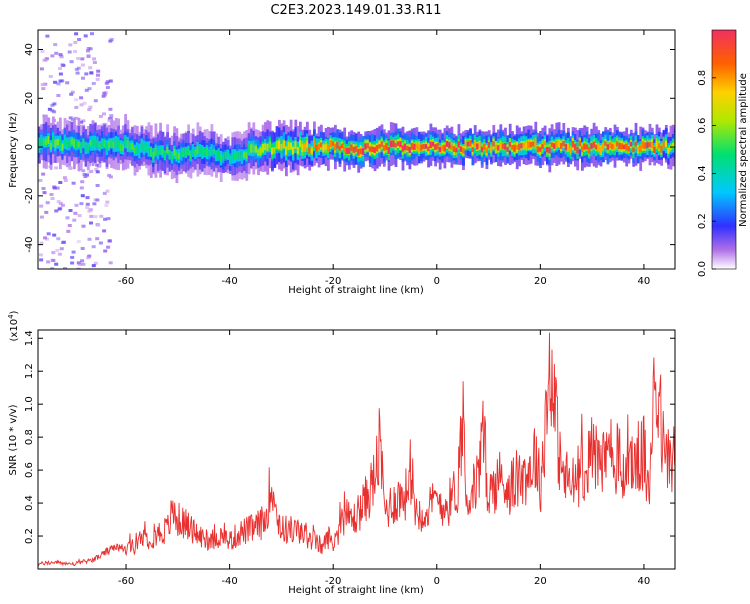  I want to click on snr-y-tick-label: 0.8, so click(29, 437).